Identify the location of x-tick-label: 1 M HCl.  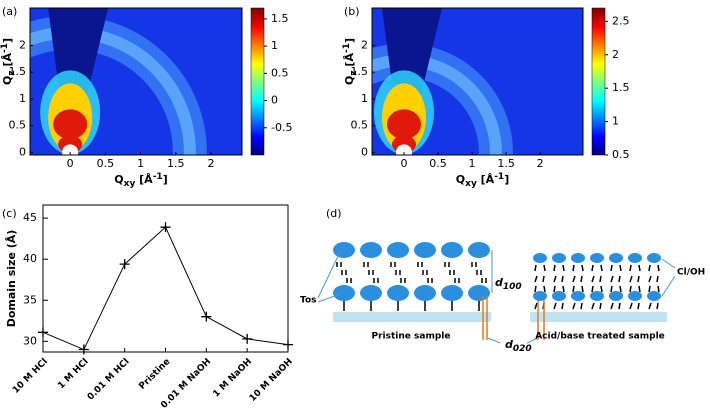
(73, 374).